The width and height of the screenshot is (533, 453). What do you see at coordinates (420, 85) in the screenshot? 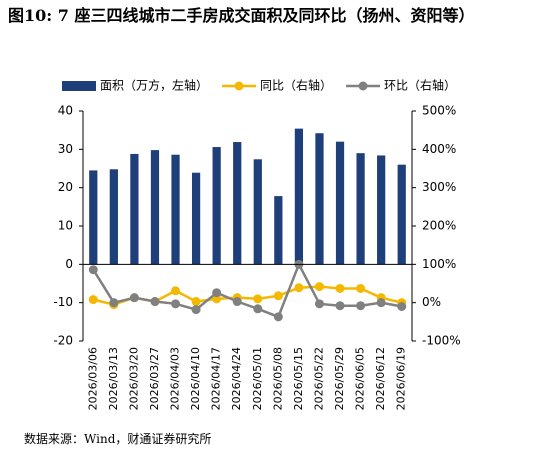
I see `legend-label: 环比（右轴）` at bounding box center [420, 85].